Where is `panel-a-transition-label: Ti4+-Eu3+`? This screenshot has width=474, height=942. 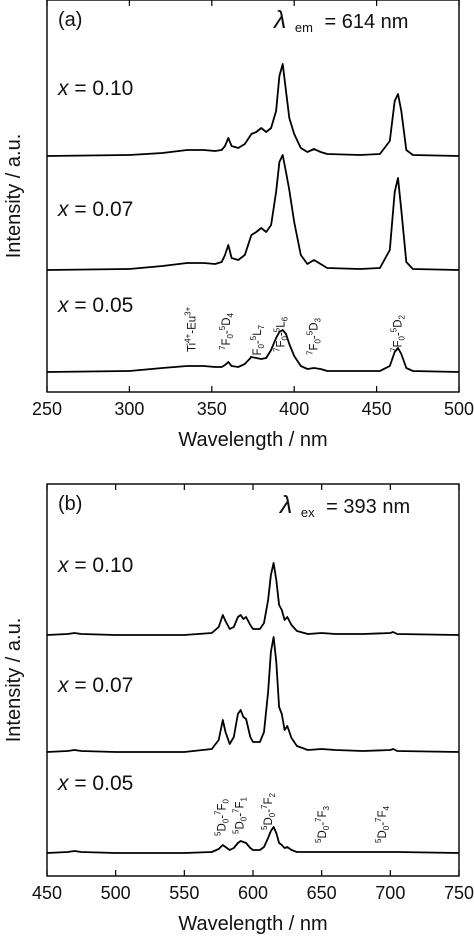
panel-a-transition-label: Ti4+-Eu3+ is located at coordinates (190, 329).